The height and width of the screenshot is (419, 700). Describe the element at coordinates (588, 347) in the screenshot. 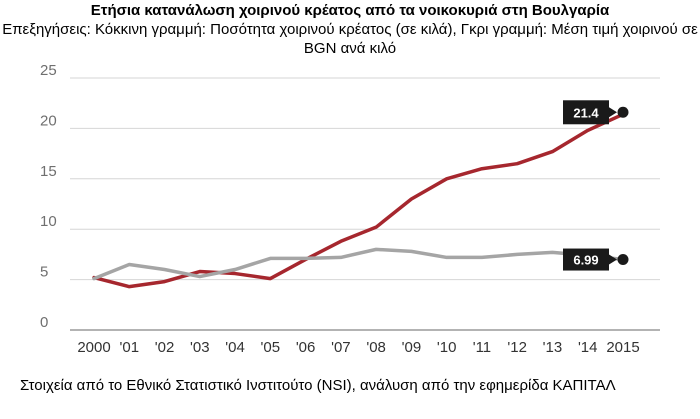

I see `x-tick-label: '14` at that location.